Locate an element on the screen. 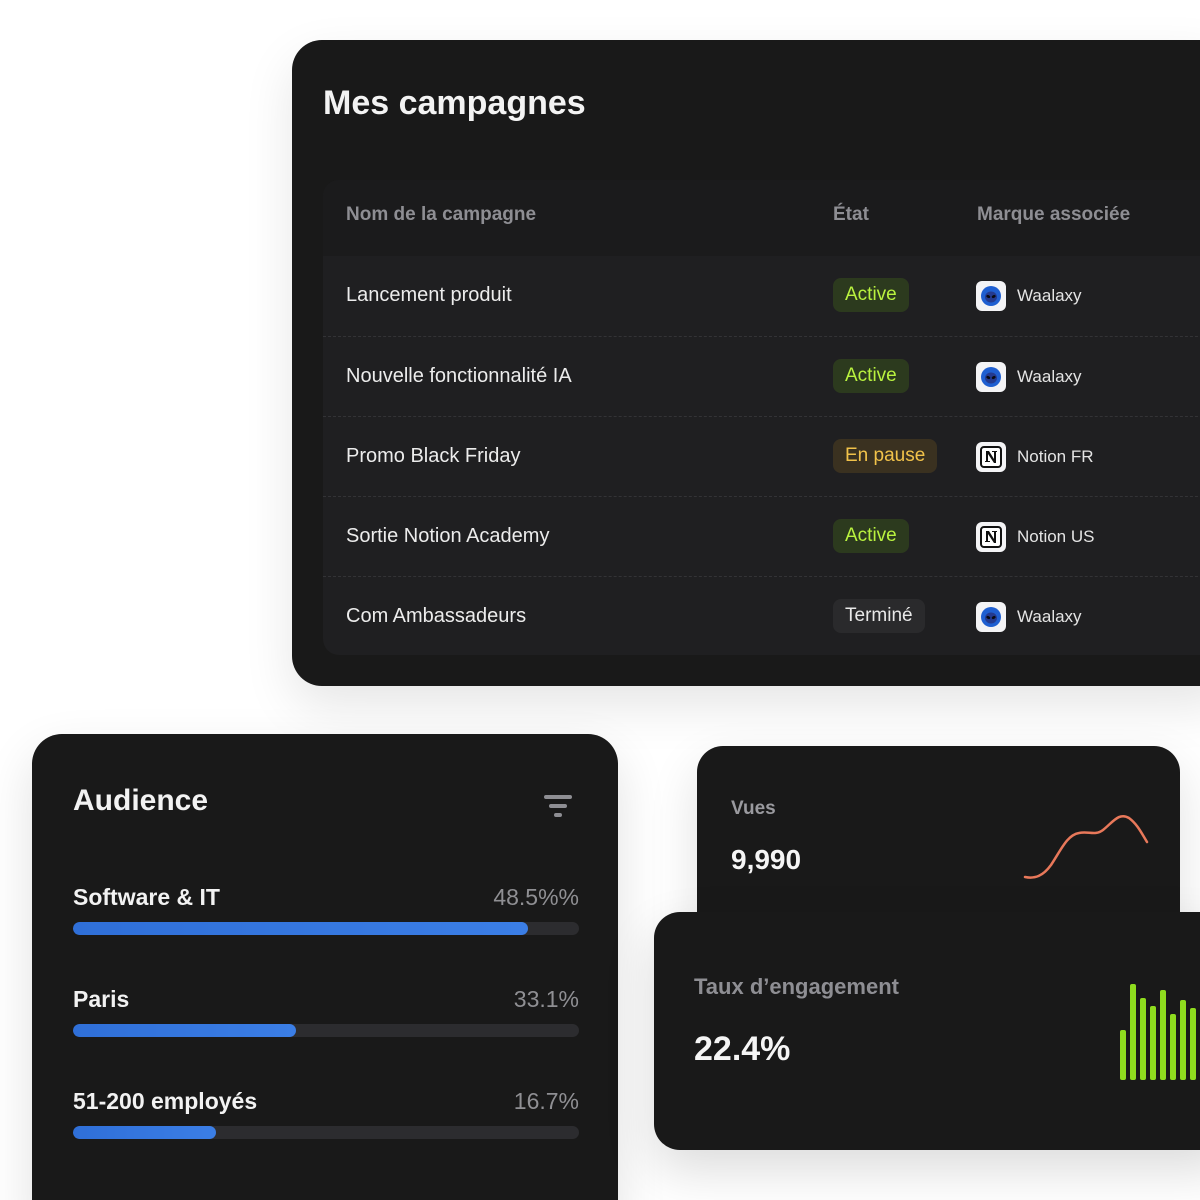 Image resolution: width=1200 pixels, height=1200 pixels. filter-icon is located at coordinates (558, 808).